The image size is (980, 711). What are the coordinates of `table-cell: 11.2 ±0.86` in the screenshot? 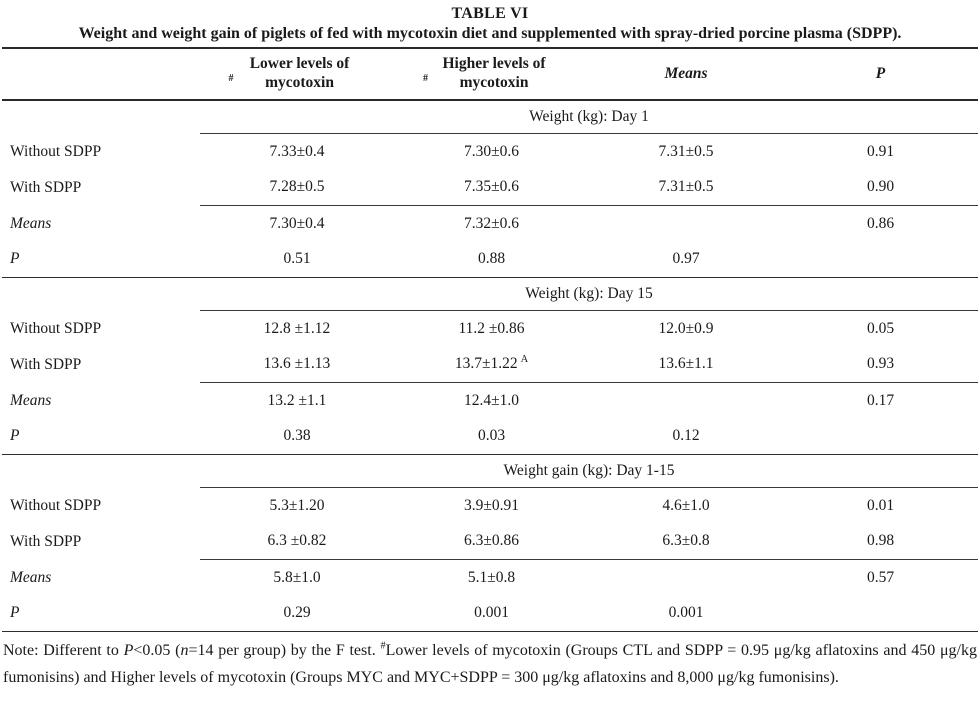 It's located at (491, 328).